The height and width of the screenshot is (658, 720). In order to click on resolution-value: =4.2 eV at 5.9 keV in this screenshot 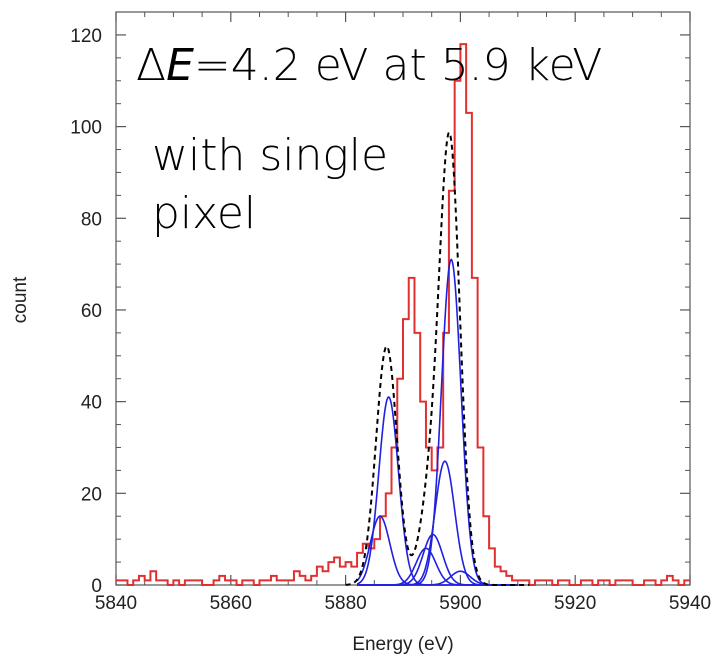, I will do `click(398, 65)`.